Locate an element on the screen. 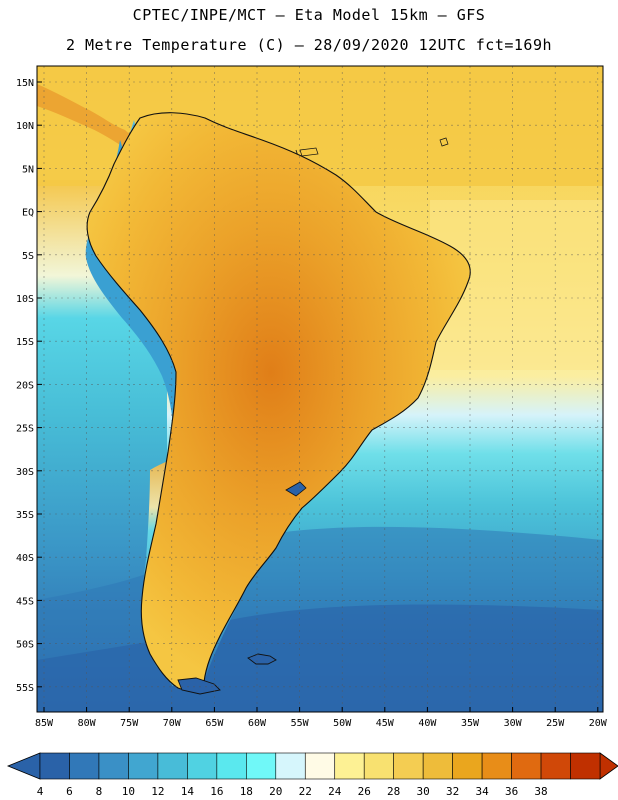 Image resolution: width=618 pixels, height=800 pixels. lat-tick-label: 40S is located at coordinates (25, 558).